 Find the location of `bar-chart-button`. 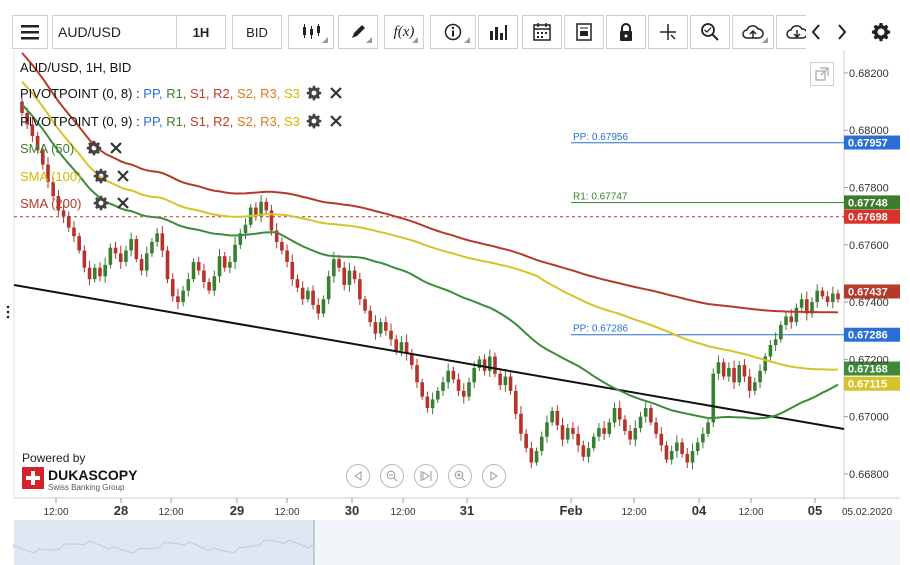

bar-chart-button is located at coordinates (498, 32).